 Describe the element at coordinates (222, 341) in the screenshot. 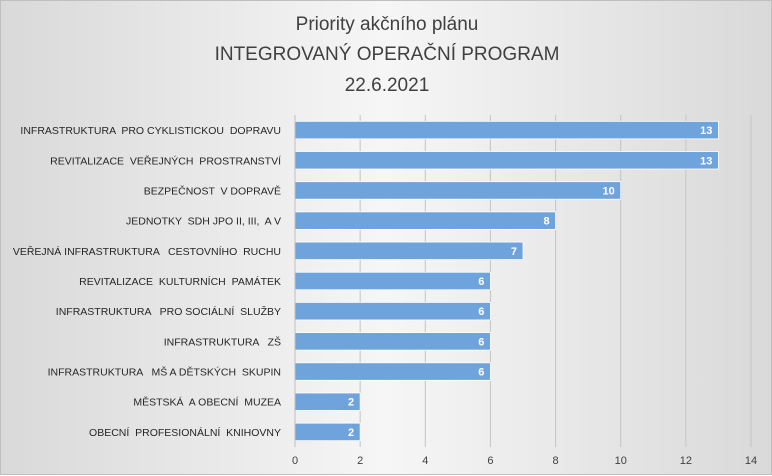

I see `category-label: INFRASTRUKTURA ZŠ` at that location.